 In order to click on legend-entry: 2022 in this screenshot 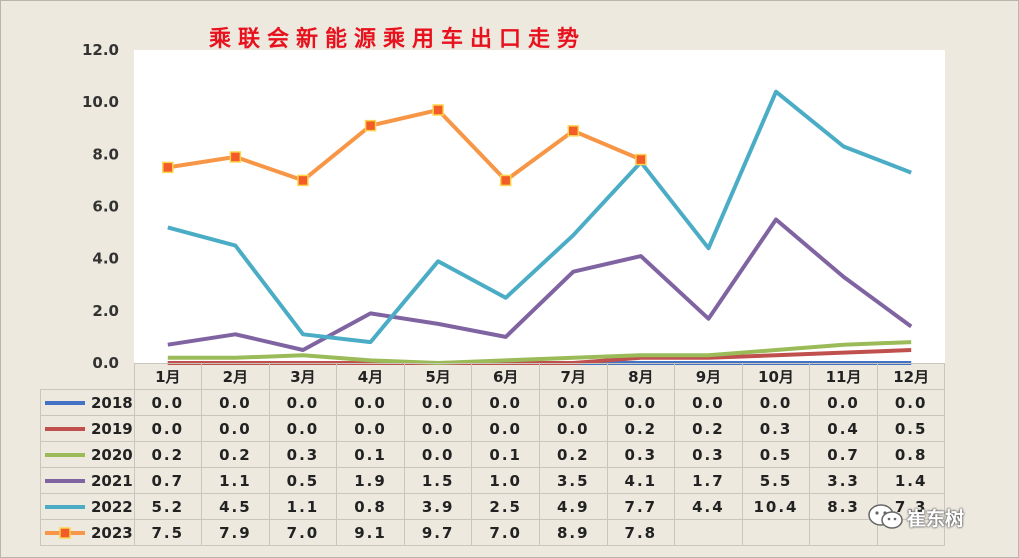, I will do `click(87, 506)`.